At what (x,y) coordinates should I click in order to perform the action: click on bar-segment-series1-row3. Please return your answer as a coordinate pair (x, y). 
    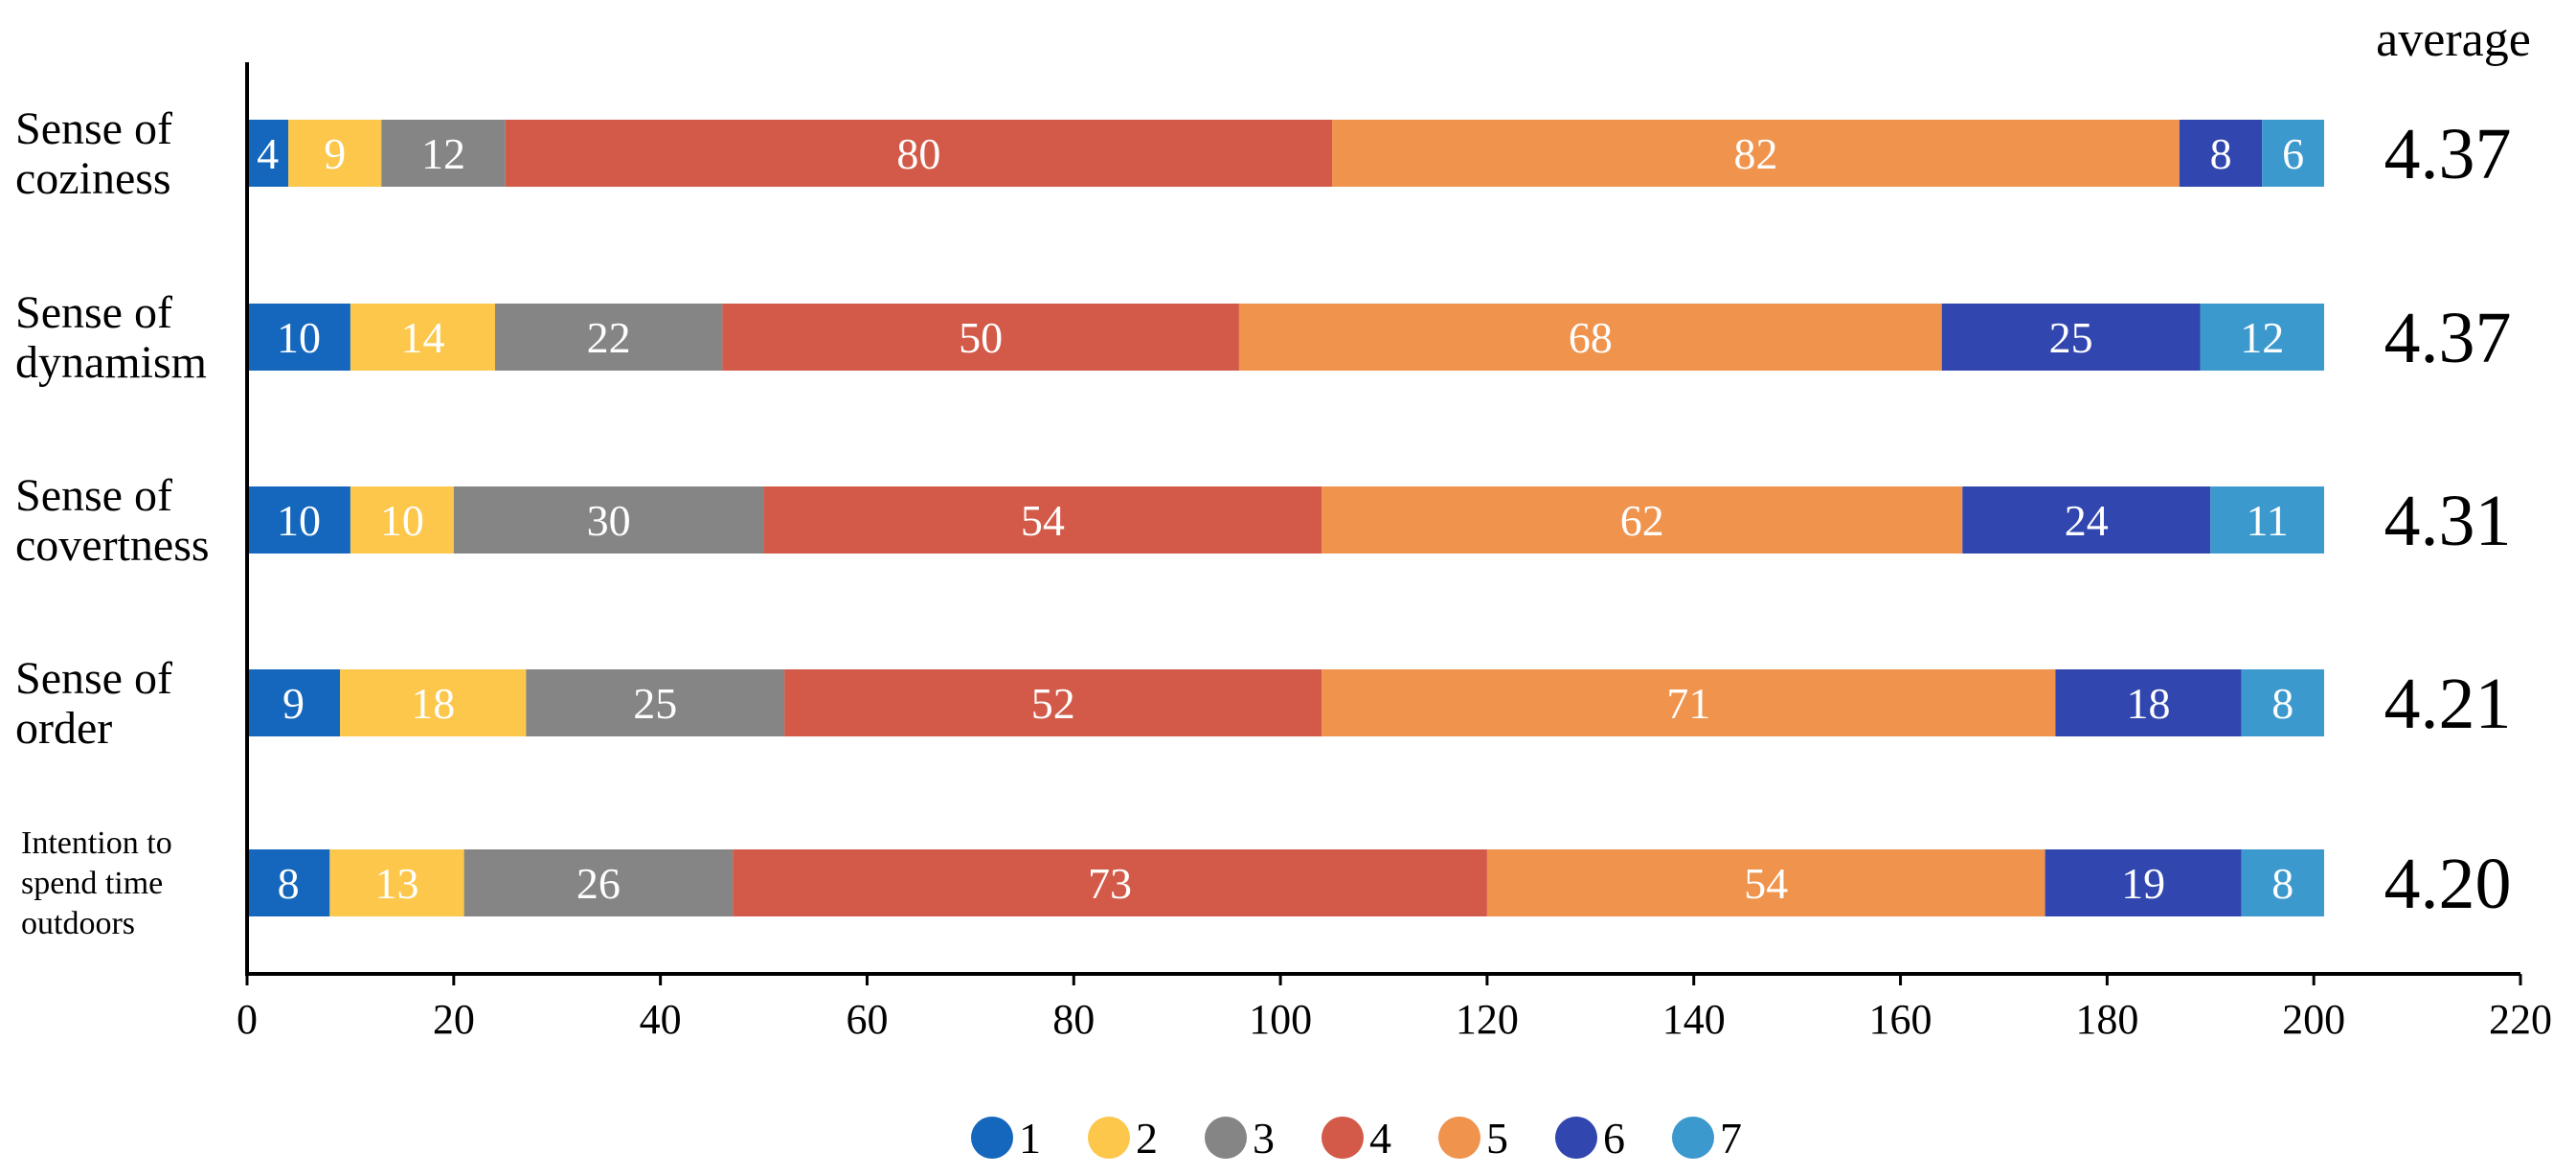
    Looking at the image, I should click on (298, 520).